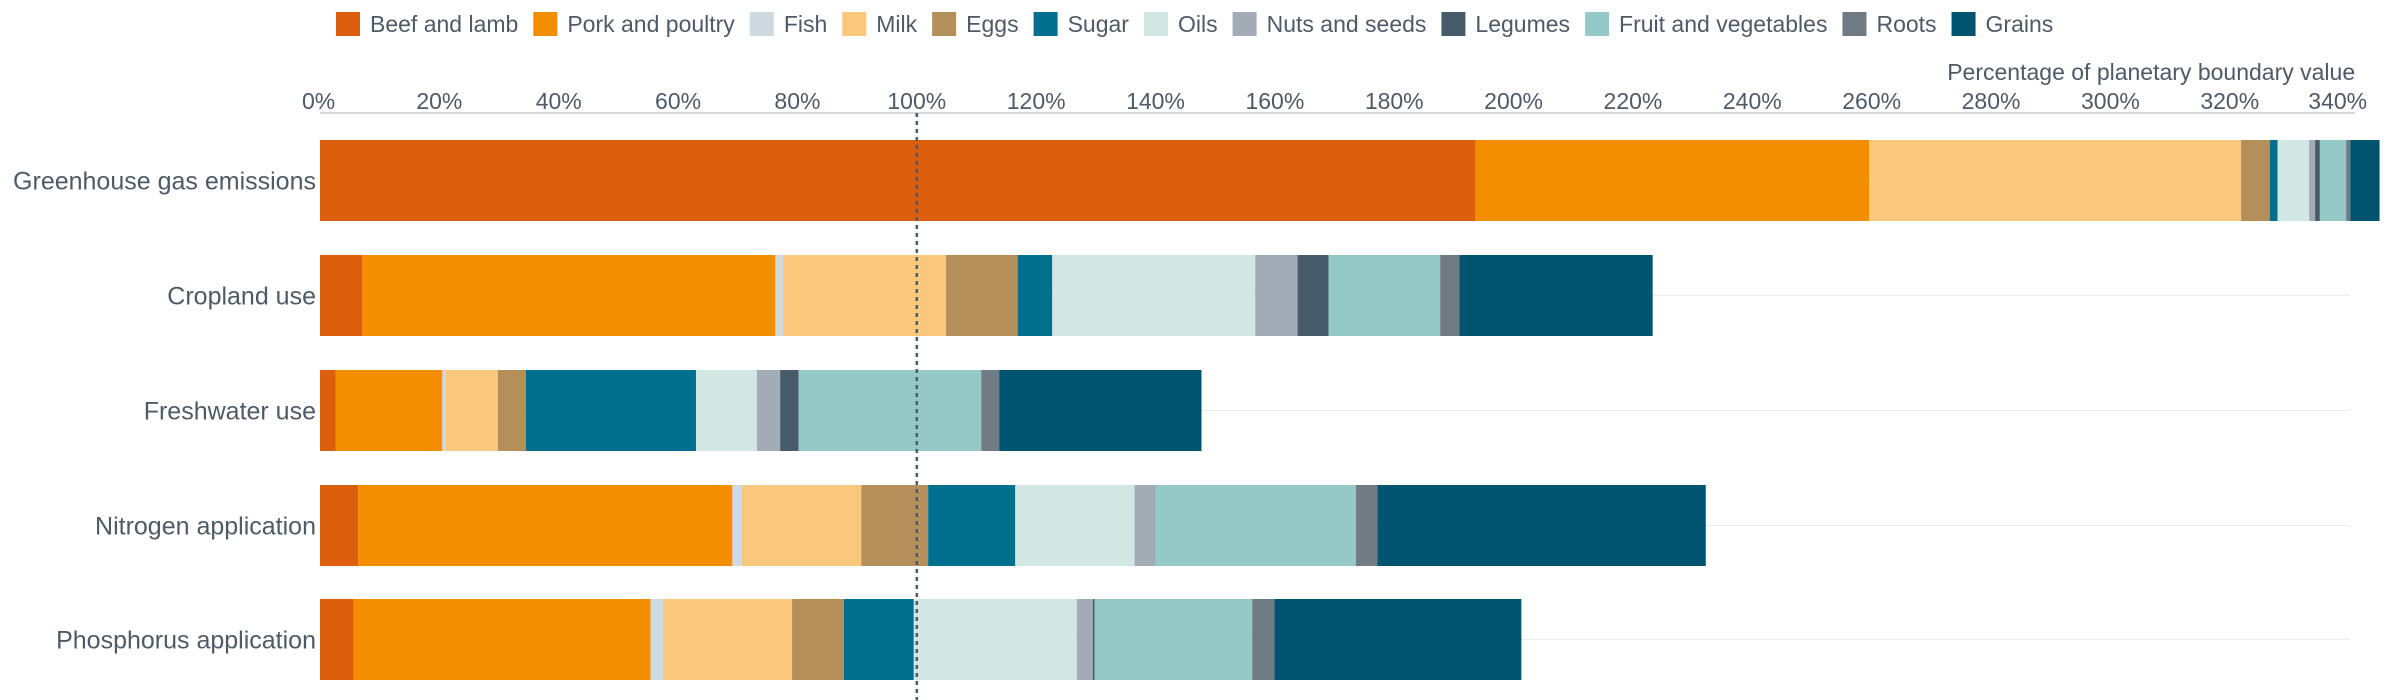  I want to click on category-label: Freshwater use, so click(230, 412).